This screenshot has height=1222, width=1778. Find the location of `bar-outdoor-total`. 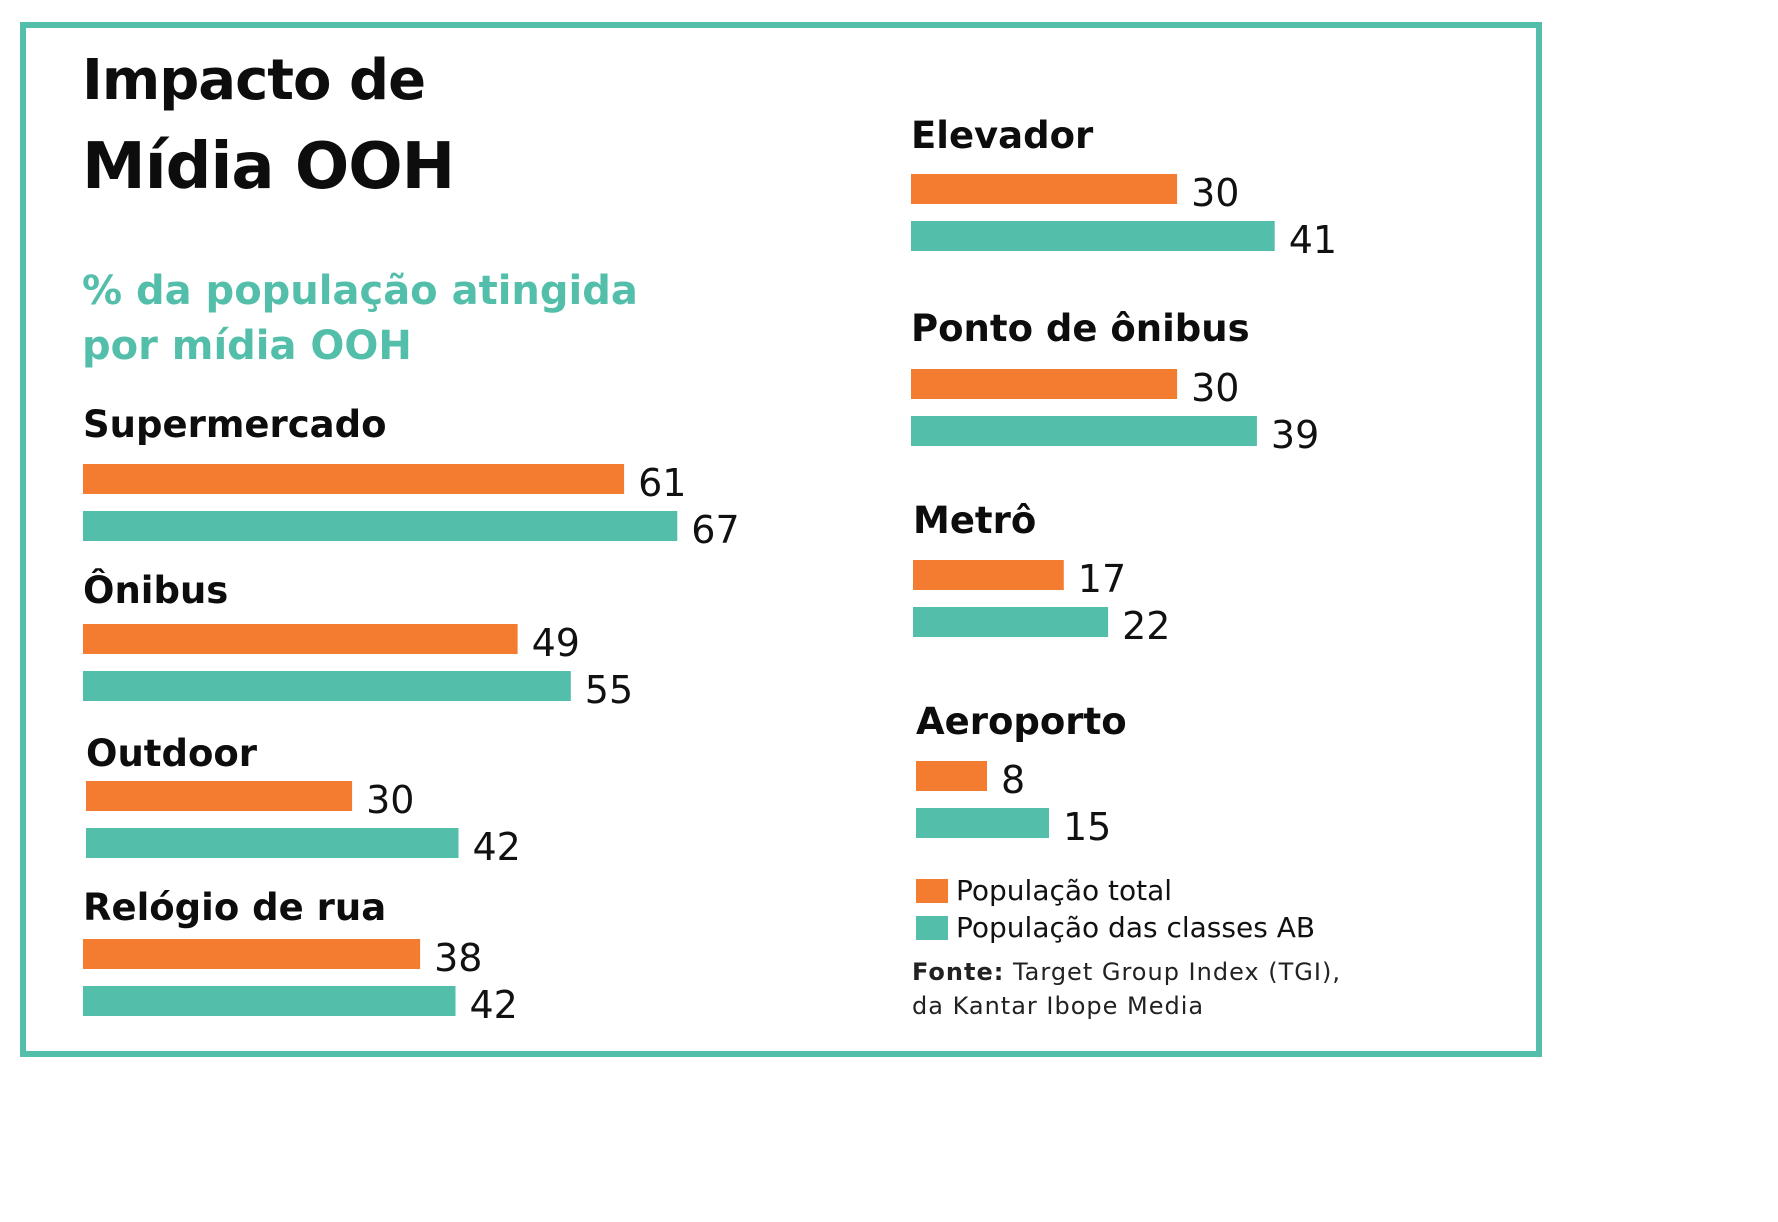

bar-outdoor-total is located at coordinates (219, 796).